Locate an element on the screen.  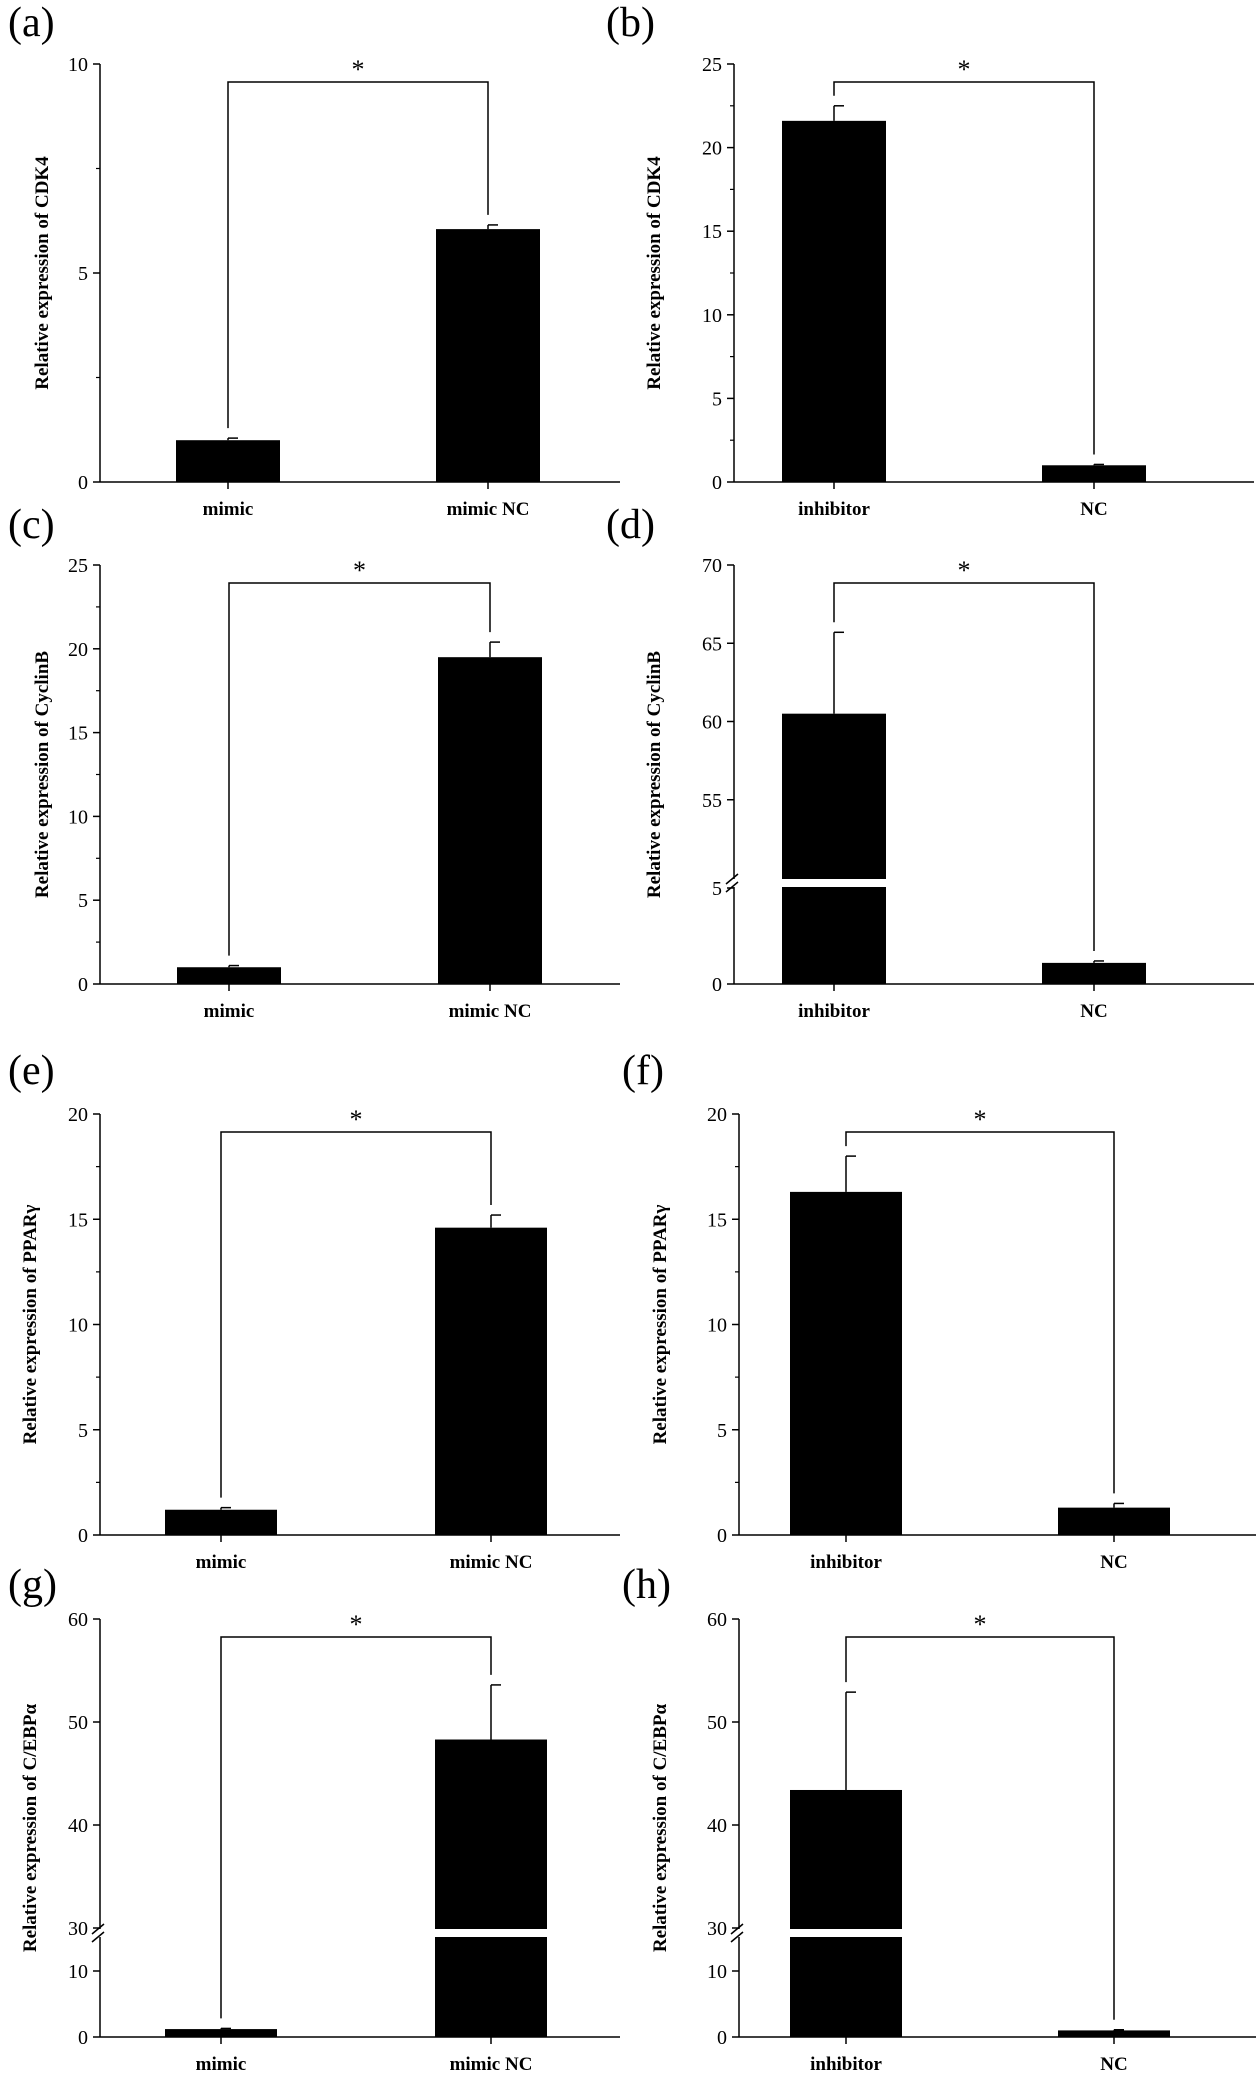
panel-c-y-axis-label: Relative expression of CyclinB is located at coordinates (42, 774).